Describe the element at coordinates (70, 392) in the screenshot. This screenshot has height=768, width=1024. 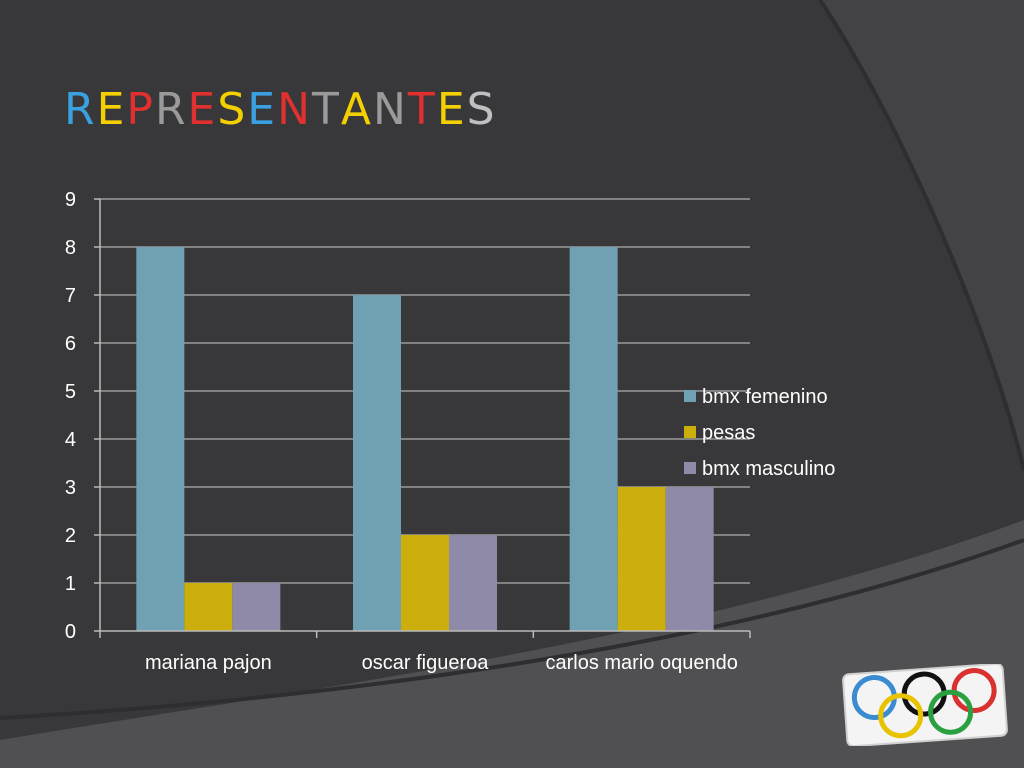
I see `y-tick-label: 5` at that location.